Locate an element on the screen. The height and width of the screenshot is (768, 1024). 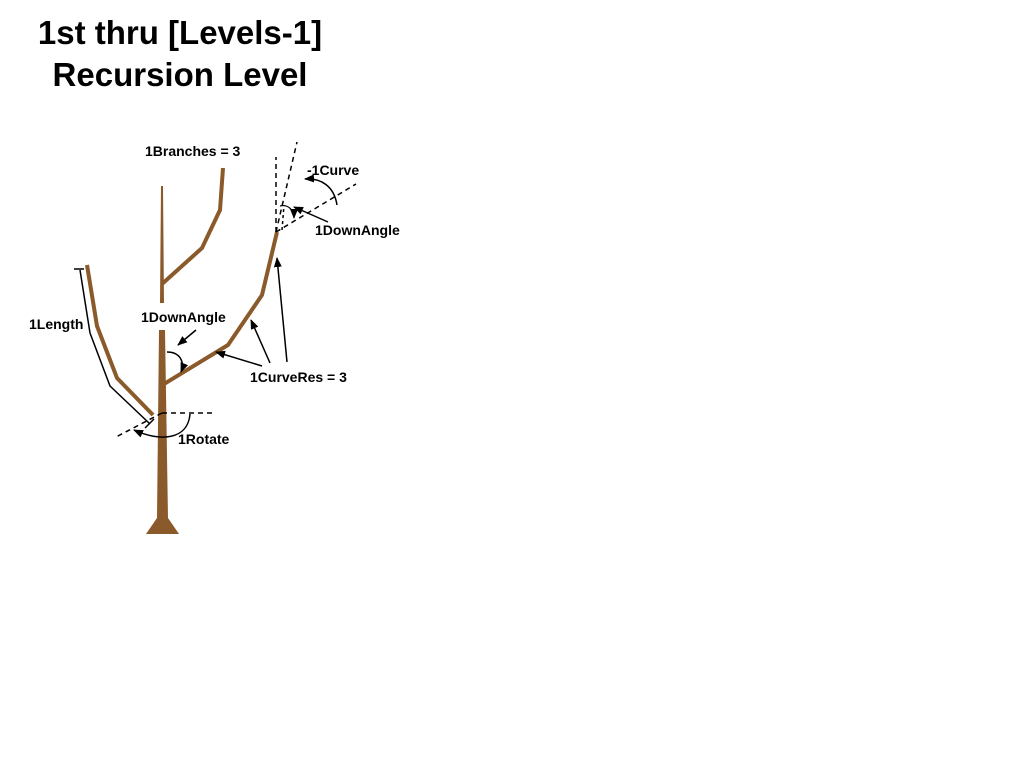
curve-arc is located at coordinates (321, 190).